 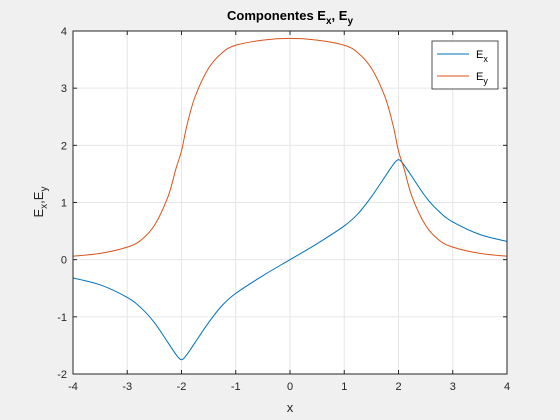 I want to click on y-tick-label: 1, so click(x=64, y=204).